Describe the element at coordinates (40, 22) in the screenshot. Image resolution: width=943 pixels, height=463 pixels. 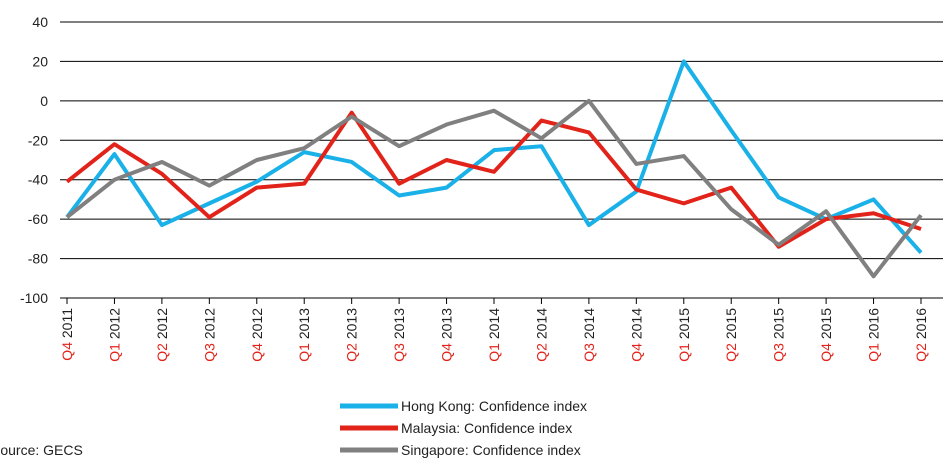
I see `y-tick-label: 40` at that location.